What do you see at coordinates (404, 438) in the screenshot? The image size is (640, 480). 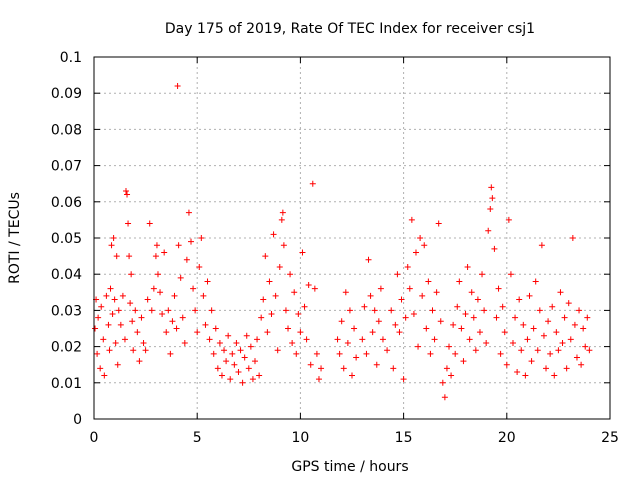 I see `x-tick-label: 15` at bounding box center [404, 438].